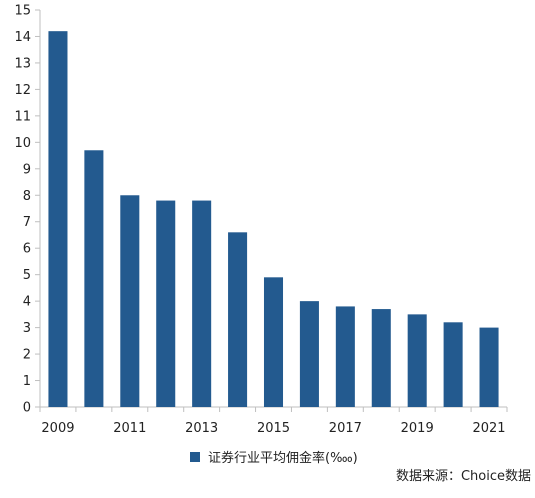 The image size is (535, 498). I want to click on y-tick-label: 14, so click(22, 37).